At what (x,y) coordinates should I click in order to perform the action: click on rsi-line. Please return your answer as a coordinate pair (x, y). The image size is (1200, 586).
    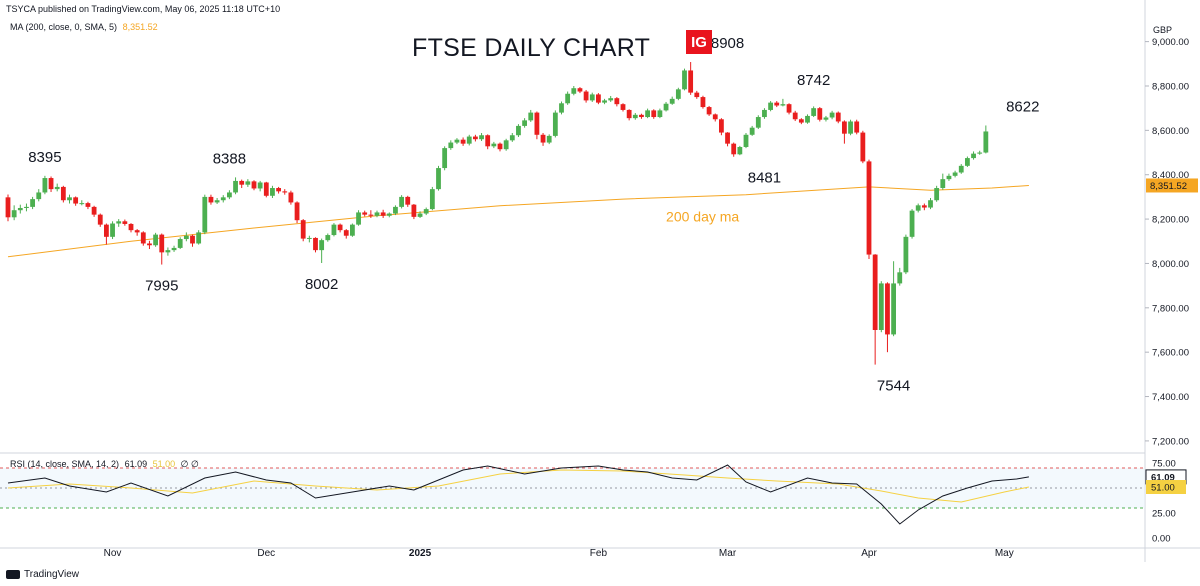
    Looking at the image, I should click on (518, 494).